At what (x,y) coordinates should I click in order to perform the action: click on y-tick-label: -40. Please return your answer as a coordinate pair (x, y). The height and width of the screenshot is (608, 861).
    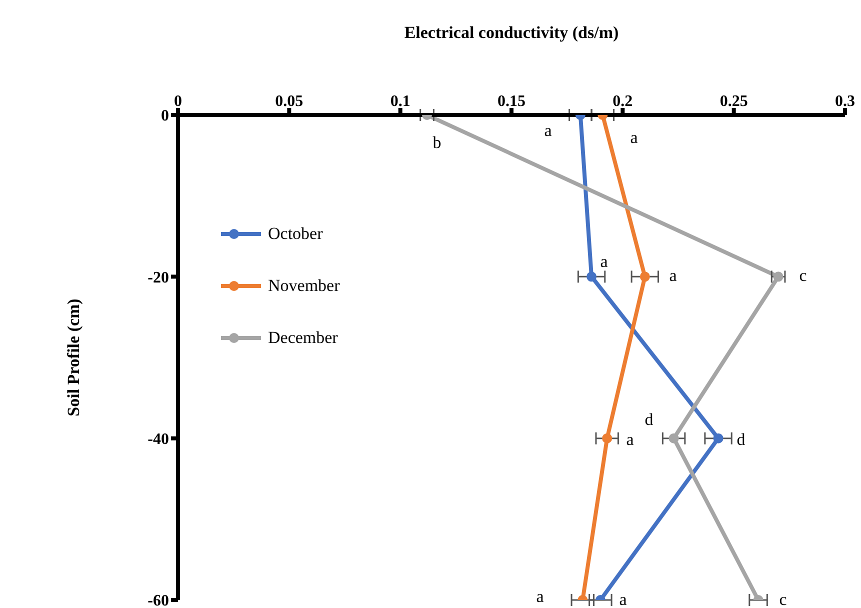
    Looking at the image, I should click on (158, 439).